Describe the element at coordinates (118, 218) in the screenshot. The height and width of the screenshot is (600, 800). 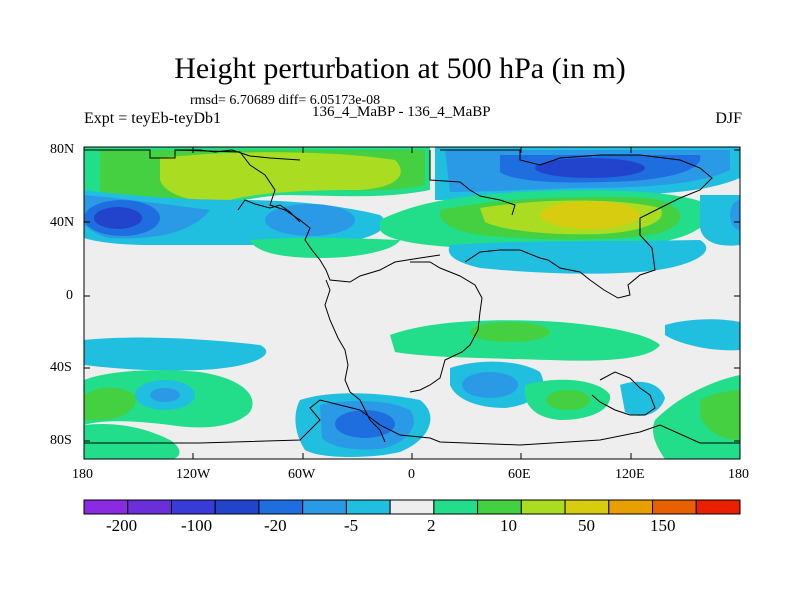
I see `contour-low-40n-west-peak` at that location.